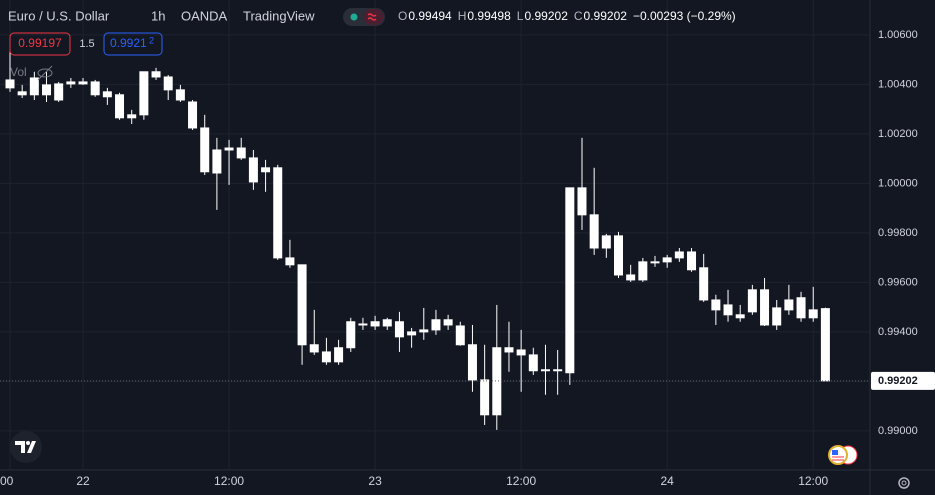 The height and width of the screenshot is (495, 935). Describe the element at coordinates (835, 452) in the screenshot. I see `flag-canton` at that location.